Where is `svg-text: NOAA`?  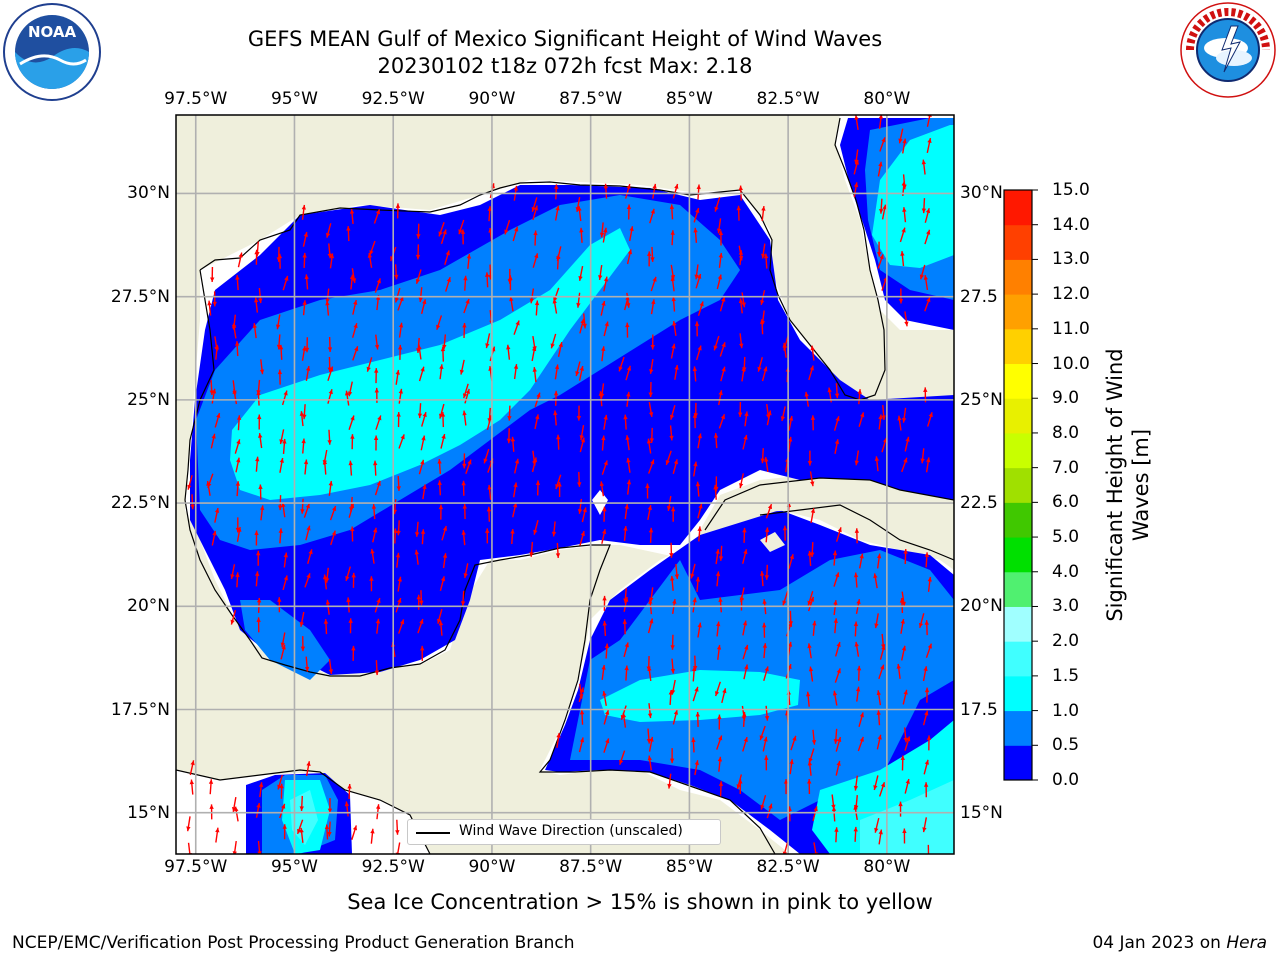 svg-text: NOAA is located at coordinates (52, 32).